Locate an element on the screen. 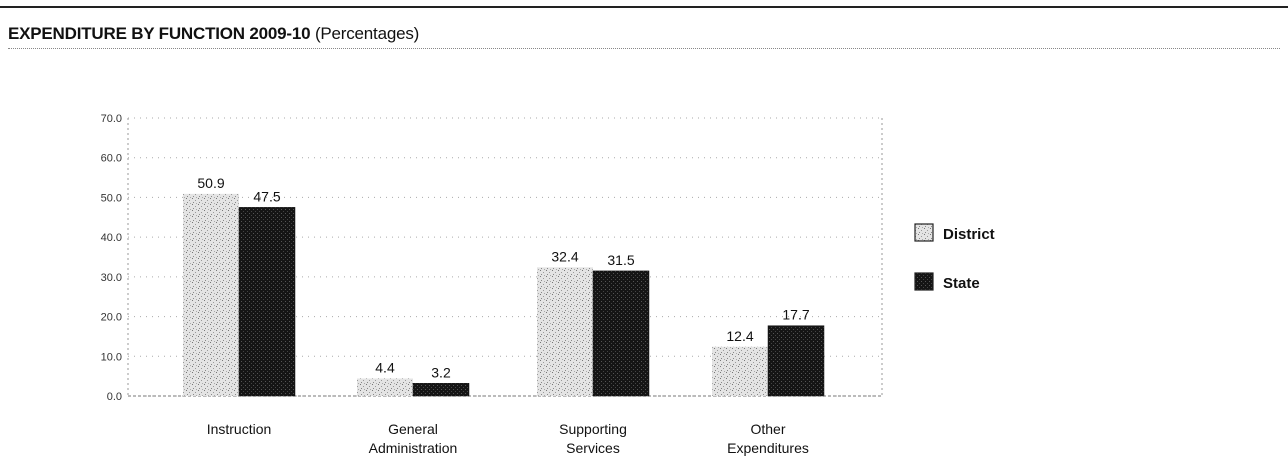 The width and height of the screenshot is (1288, 465). chart-title-unit: (Percentages) is located at coordinates (367, 33).